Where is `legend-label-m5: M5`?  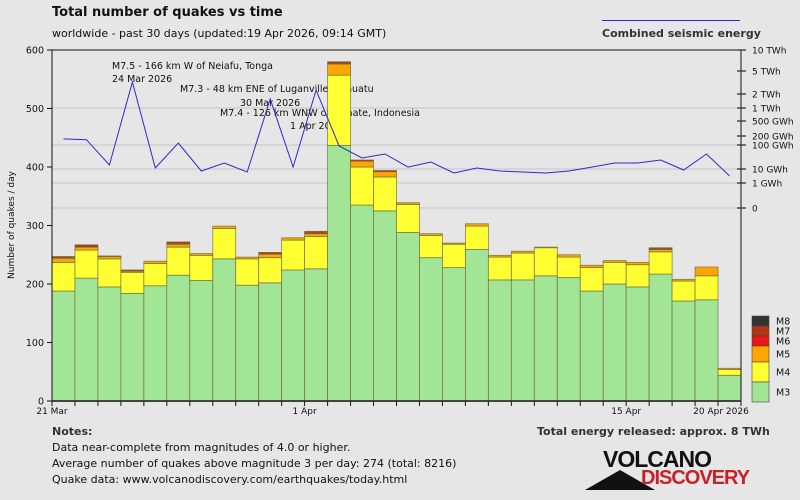 legend-label-m5: M5 is located at coordinates (783, 355).